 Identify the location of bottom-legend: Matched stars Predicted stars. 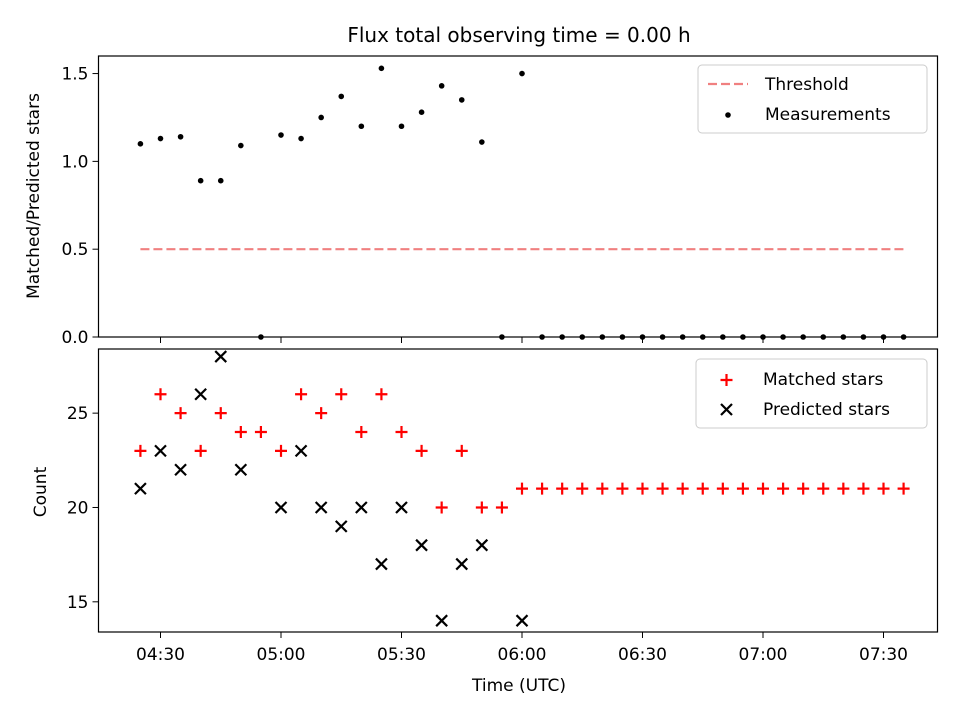
(811, 393).